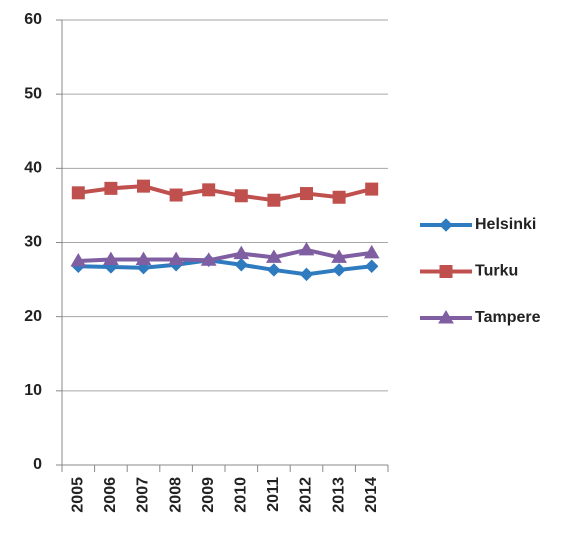 This screenshot has height=541, width=575. What do you see at coordinates (33, 168) in the screenshot?
I see `y-tick-label: 40` at bounding box center [33, 168].